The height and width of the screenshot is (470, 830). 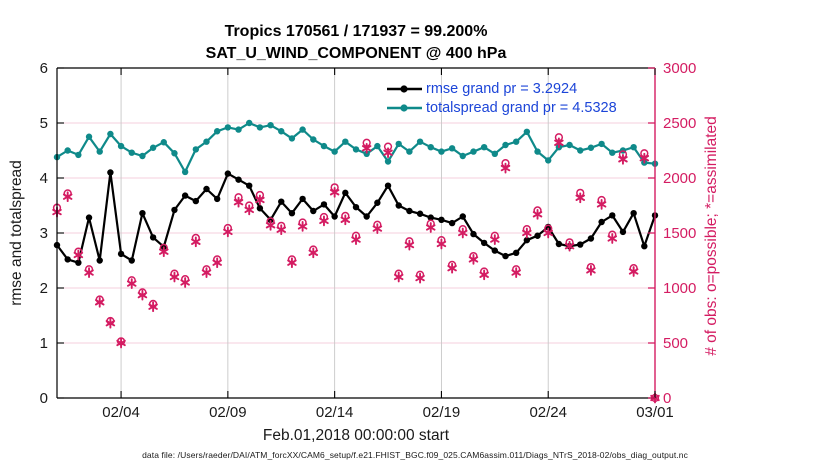 What do you see at coordinates (675, 343) in the screenshot?
I see `svg-text: 500` at bounding box center [675, 343].